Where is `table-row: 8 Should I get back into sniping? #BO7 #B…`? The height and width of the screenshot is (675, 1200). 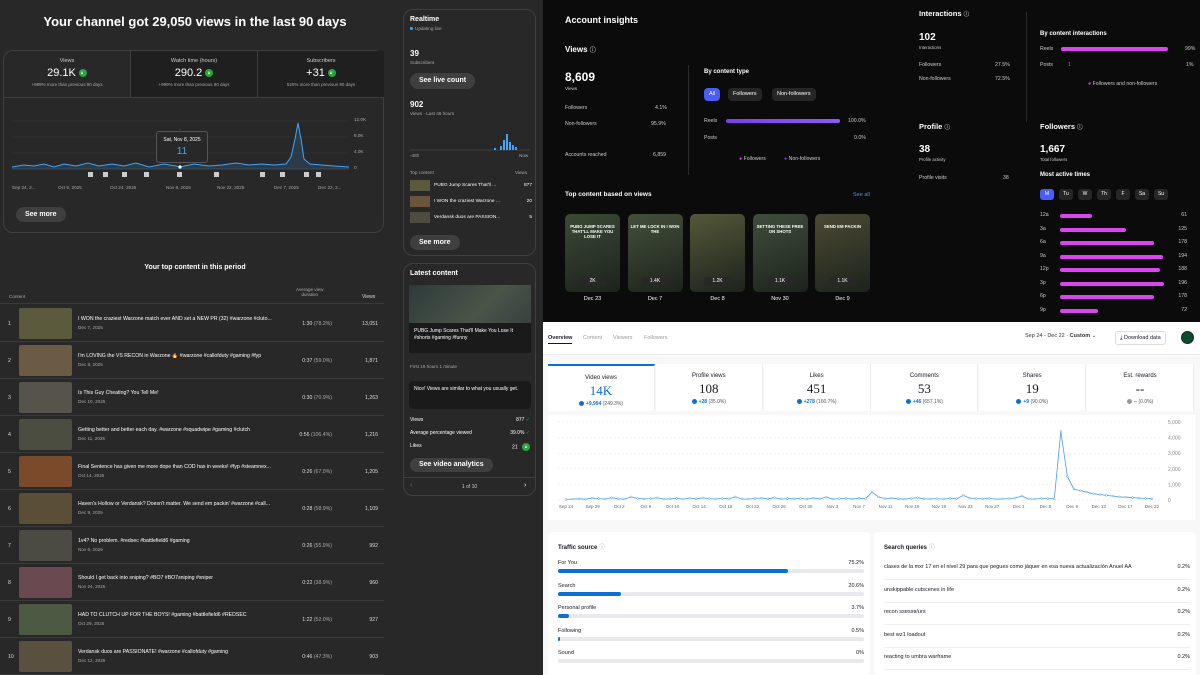 table-row: 8 Should I get back into sniping? #BO7 #B… is located at coordinates (192, 583).